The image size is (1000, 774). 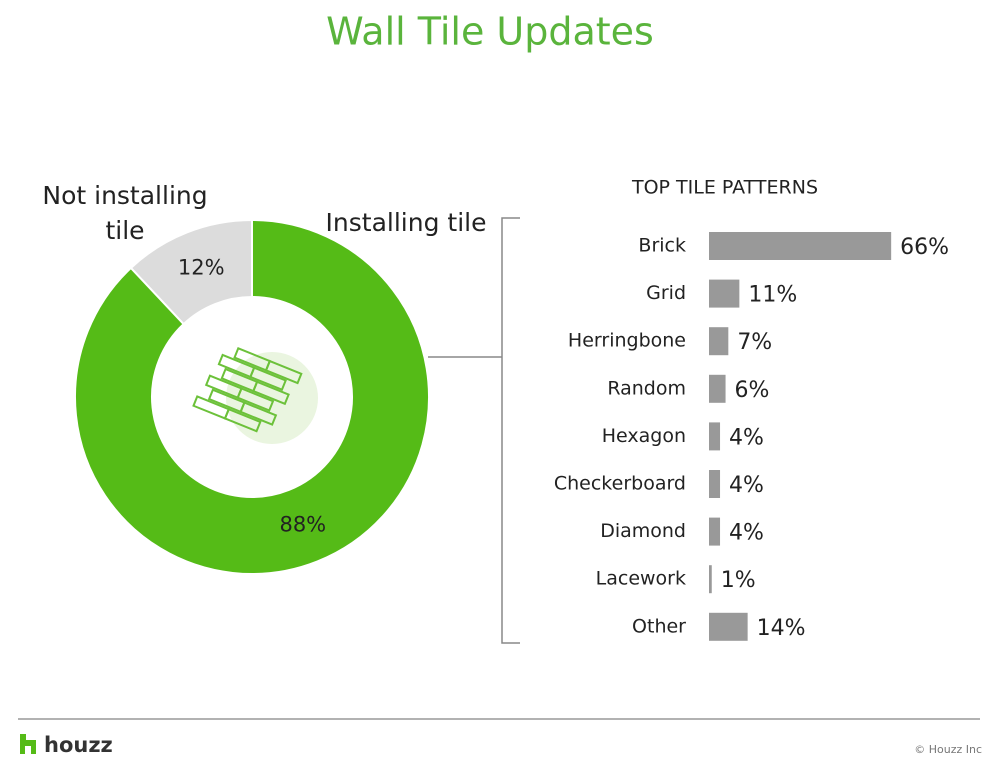 What do you see at coordinates (924, 247) in the screenshot?
I see `value-label: 66%` at bounding box center [924, 247].